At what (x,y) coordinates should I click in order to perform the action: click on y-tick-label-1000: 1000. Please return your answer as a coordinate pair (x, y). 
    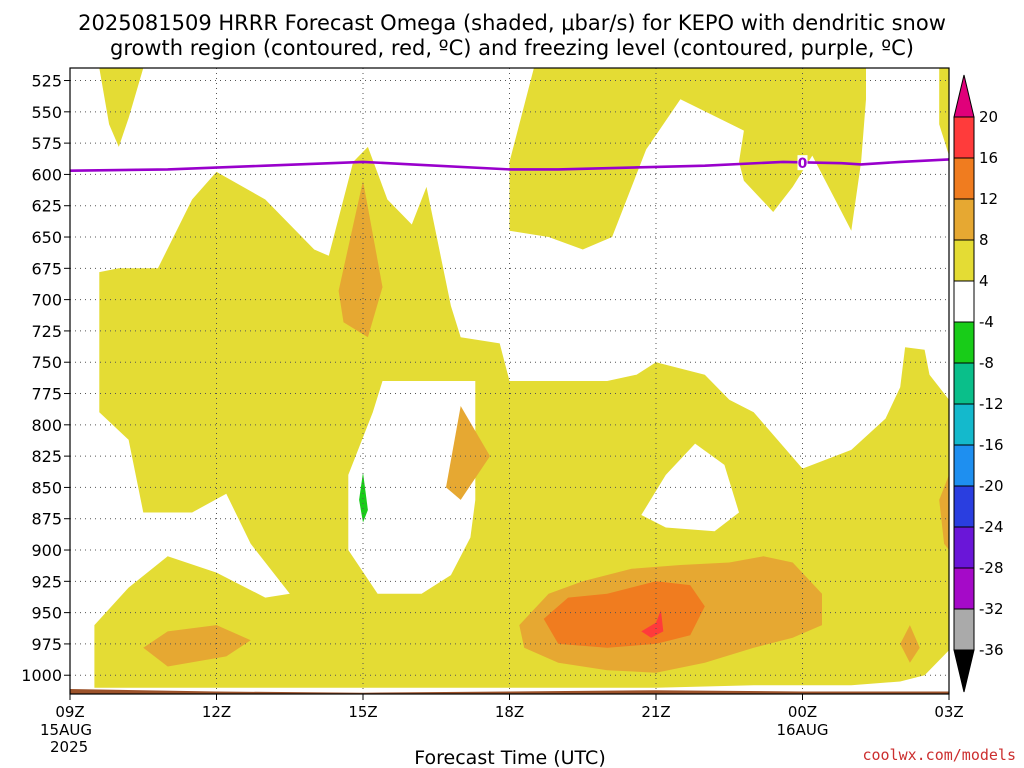
    Looking at the image, I should click on (41, 675).